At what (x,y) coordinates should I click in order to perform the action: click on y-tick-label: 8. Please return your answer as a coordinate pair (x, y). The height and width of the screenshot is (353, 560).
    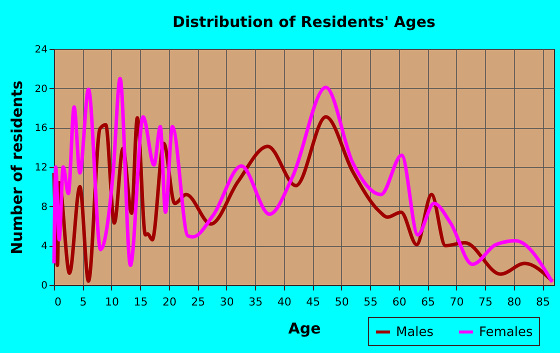
    Looking at the image, I should click on (44, 207).